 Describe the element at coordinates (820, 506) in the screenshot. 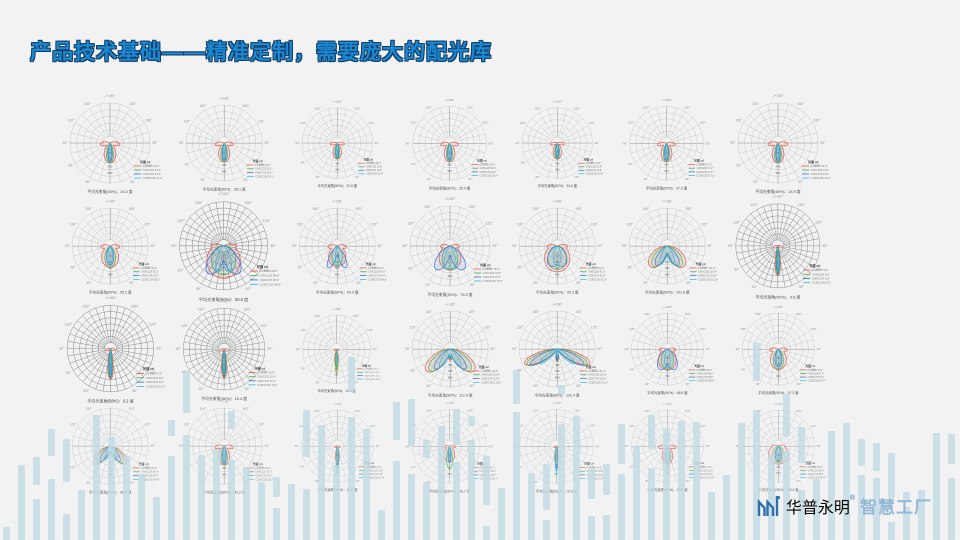

I see `logo-name: 华普永明®` at that location.